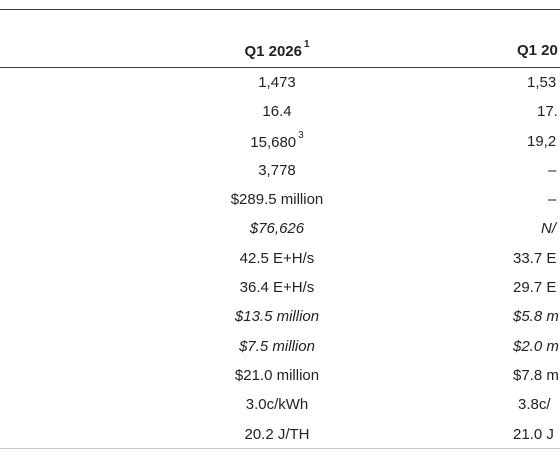  I want to click on cell-q1-2026-value: 1,473, so click(277, 82).